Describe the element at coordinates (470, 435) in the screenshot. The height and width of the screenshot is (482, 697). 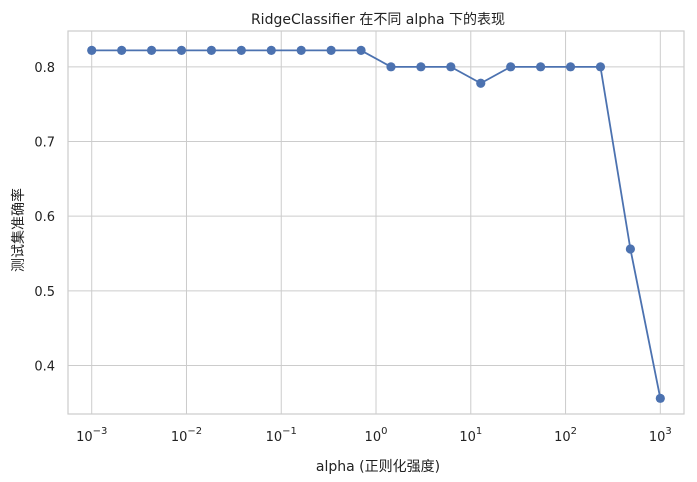
I see `x-tick-label: 10¹` at that location.